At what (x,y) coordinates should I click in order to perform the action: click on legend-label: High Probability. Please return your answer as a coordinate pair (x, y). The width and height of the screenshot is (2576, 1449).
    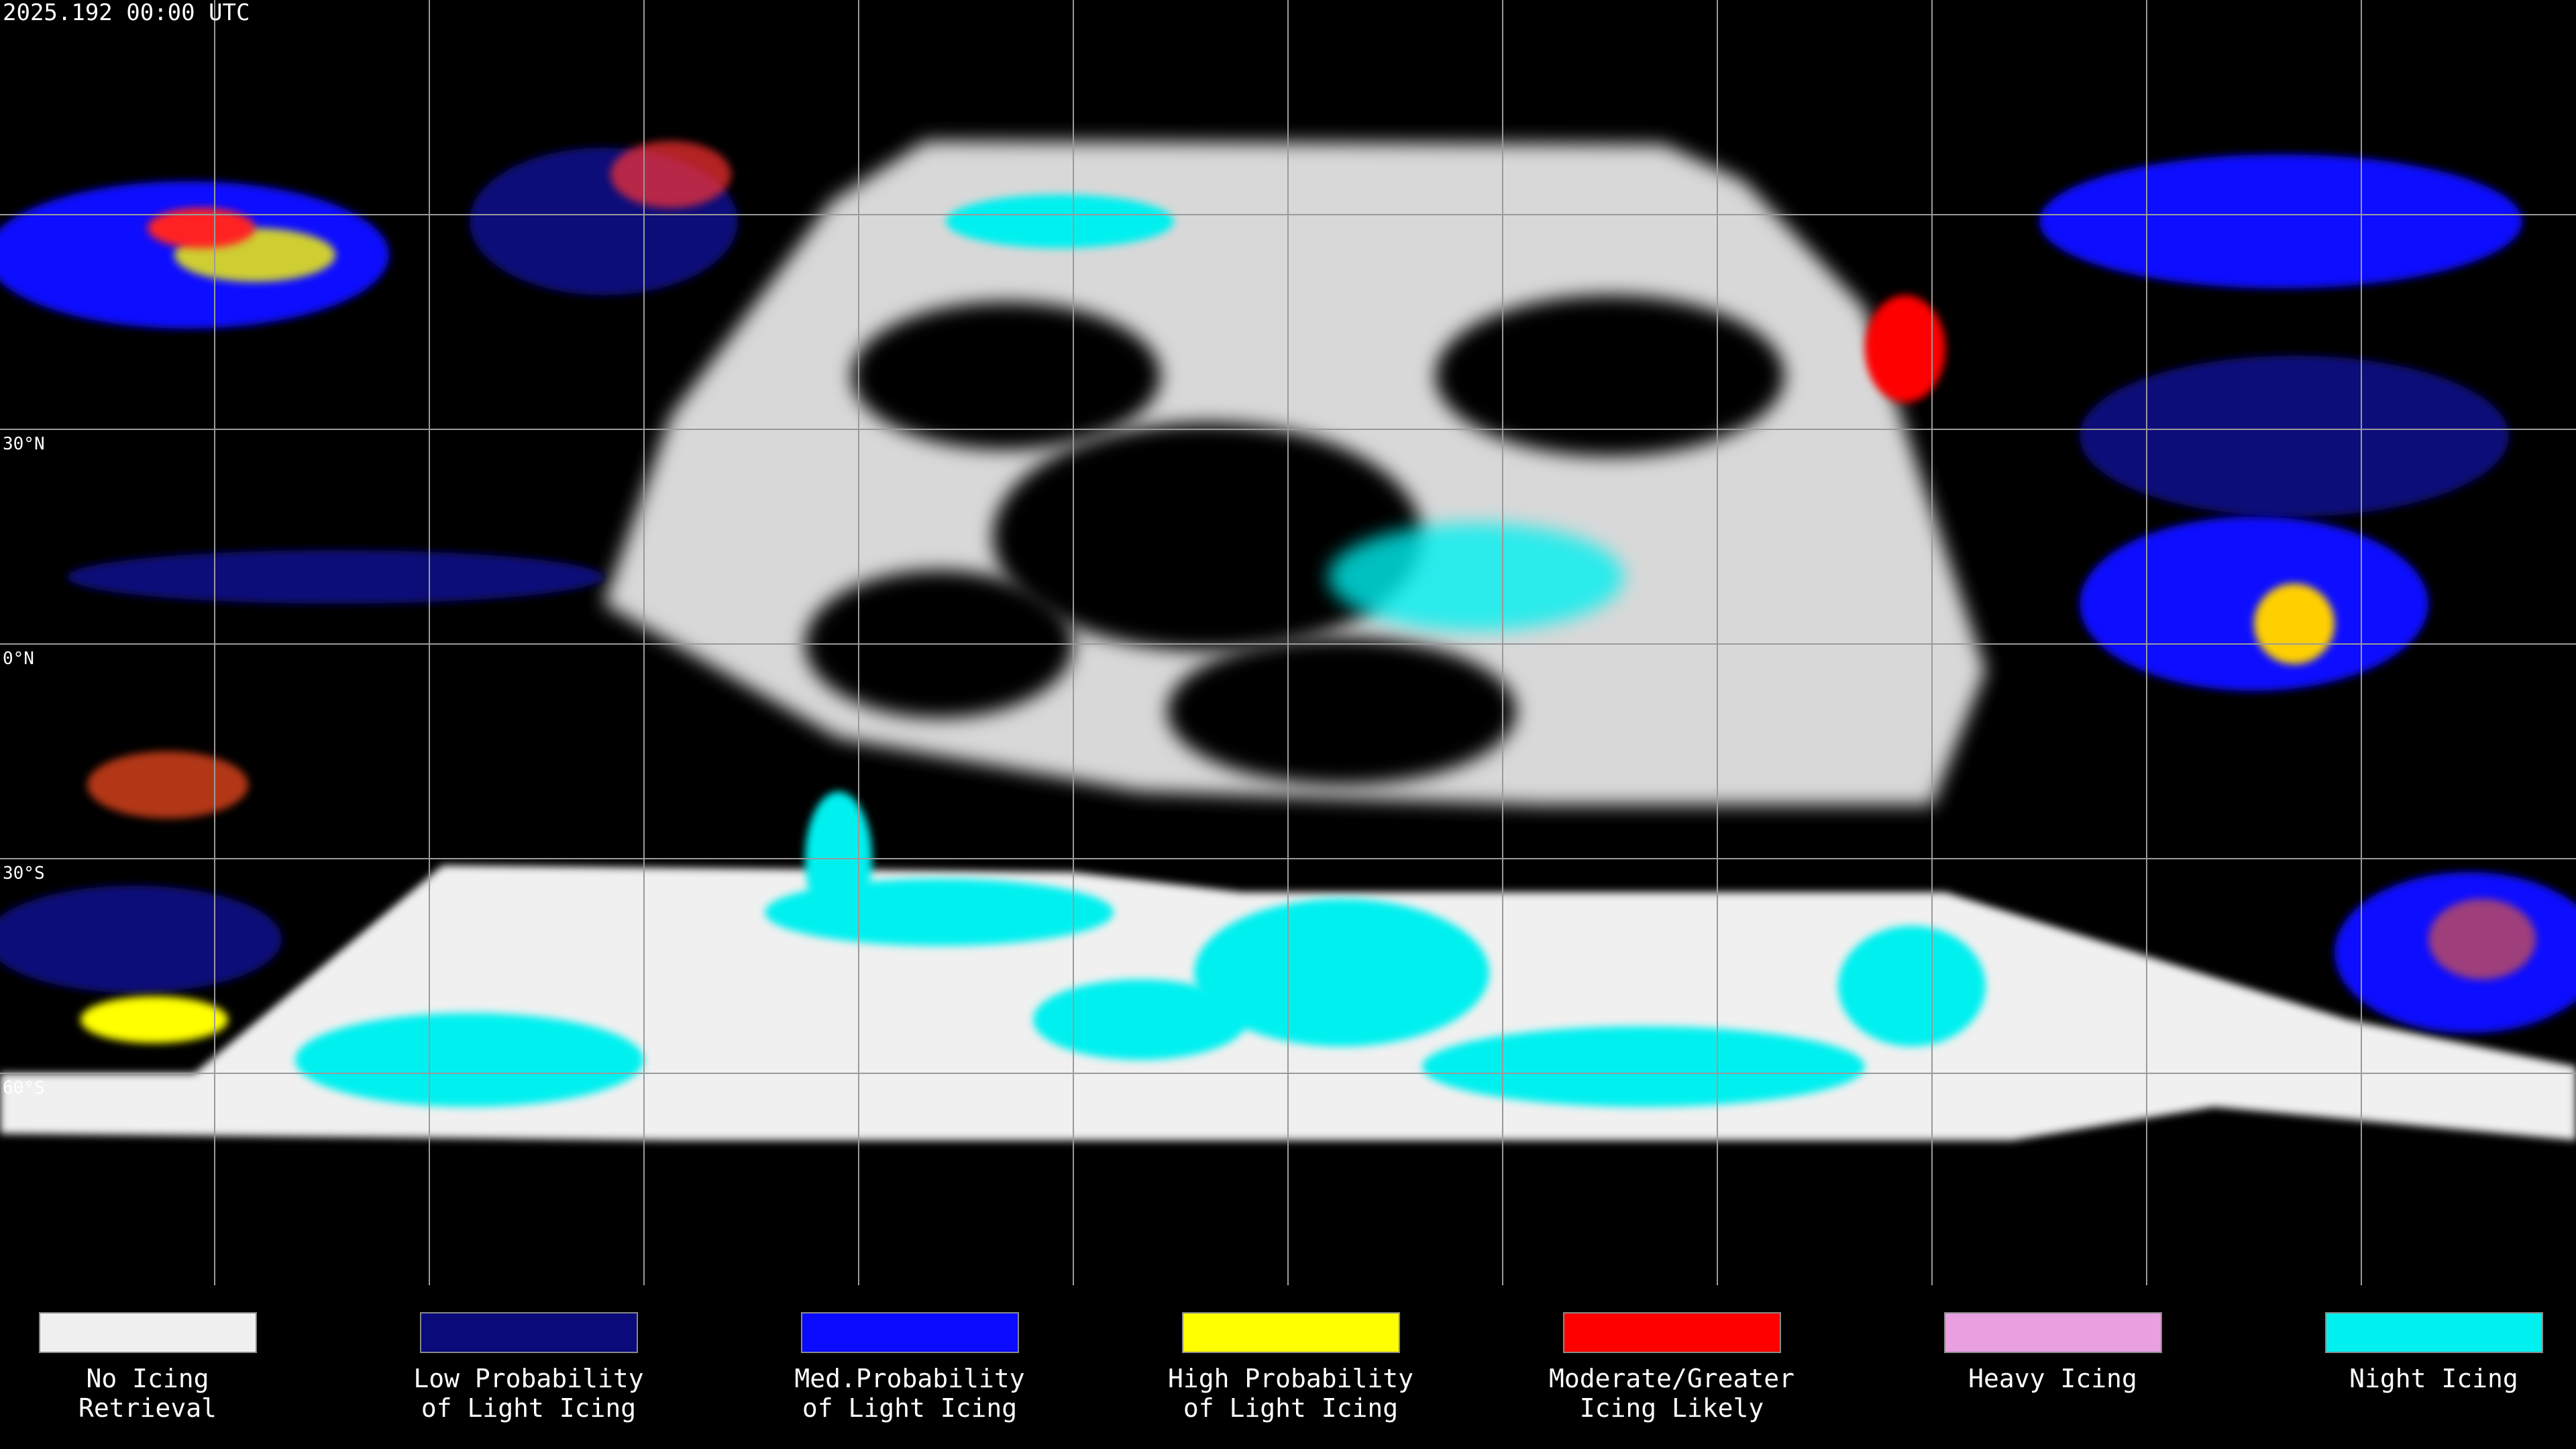
    Looking at the image, I should click on (1290, 1378).